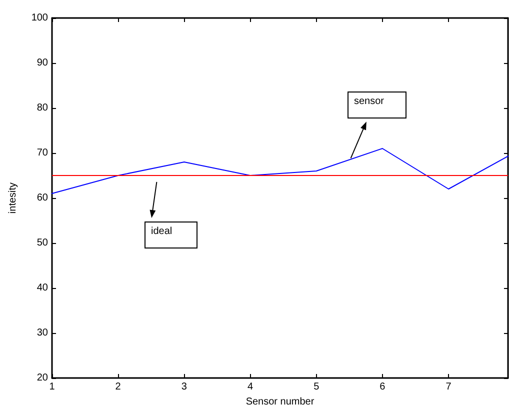  I want to click on annotation: ideal, so click(161, 231).